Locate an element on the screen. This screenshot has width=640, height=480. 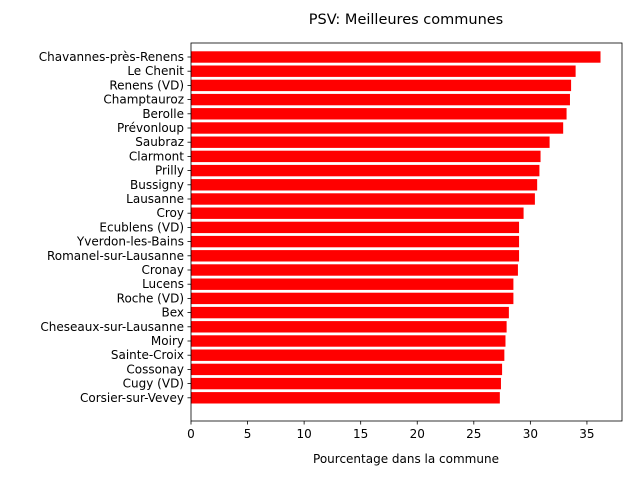
y-tick-label: Chavannes-près-Renens is located at coordinates (111, 57).